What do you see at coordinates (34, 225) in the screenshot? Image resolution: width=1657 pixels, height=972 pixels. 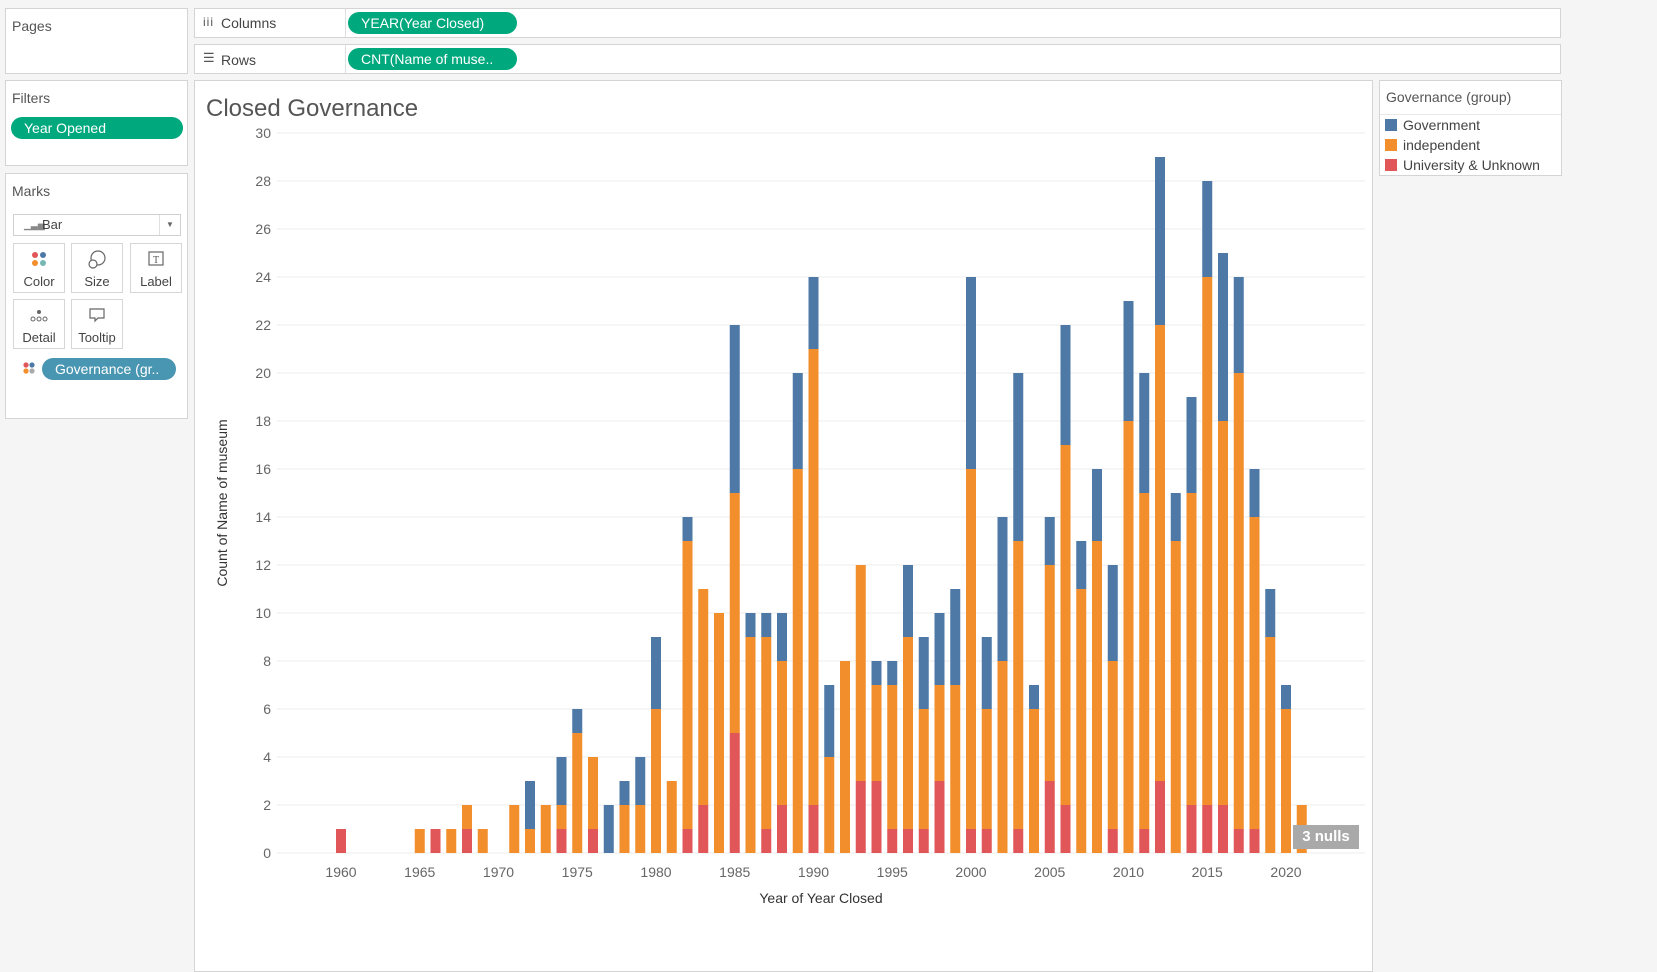 I see `bar-chart-icon: ▁▃▅` at bounding box center [34, 225].